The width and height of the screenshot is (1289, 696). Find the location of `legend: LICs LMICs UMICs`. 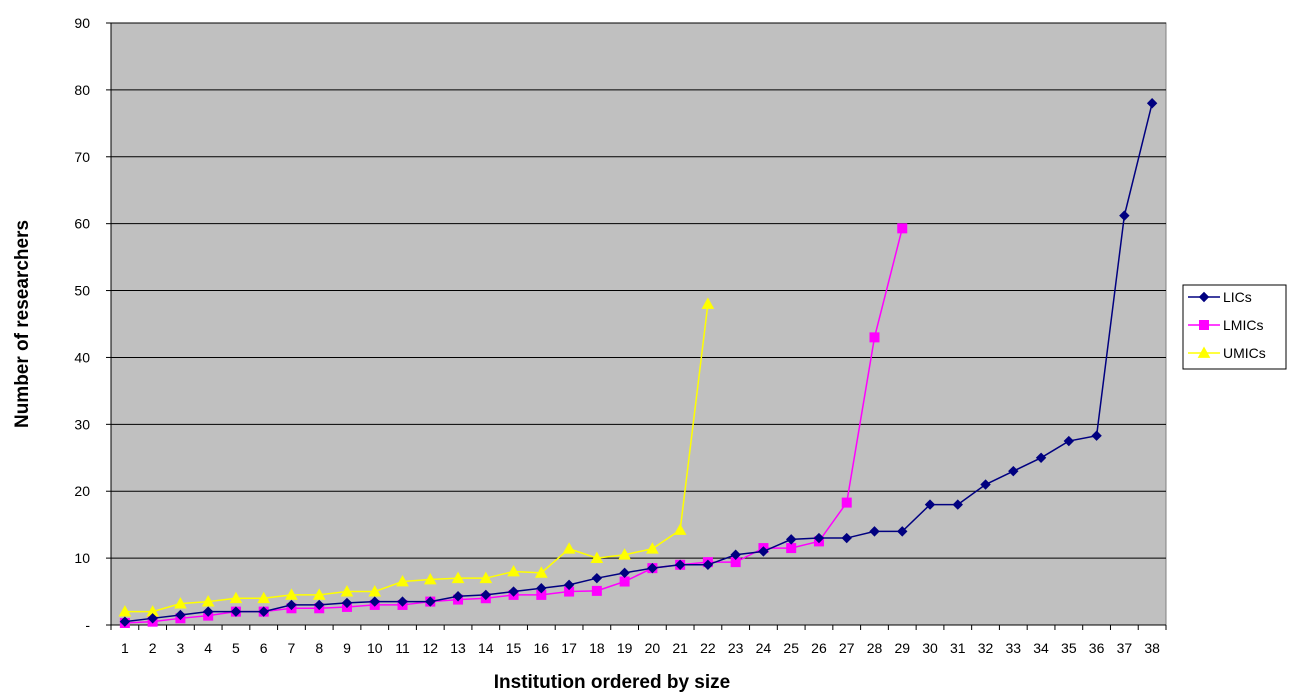

legend: LICs LMICs UMICs is located at coordinates (1234, 327).